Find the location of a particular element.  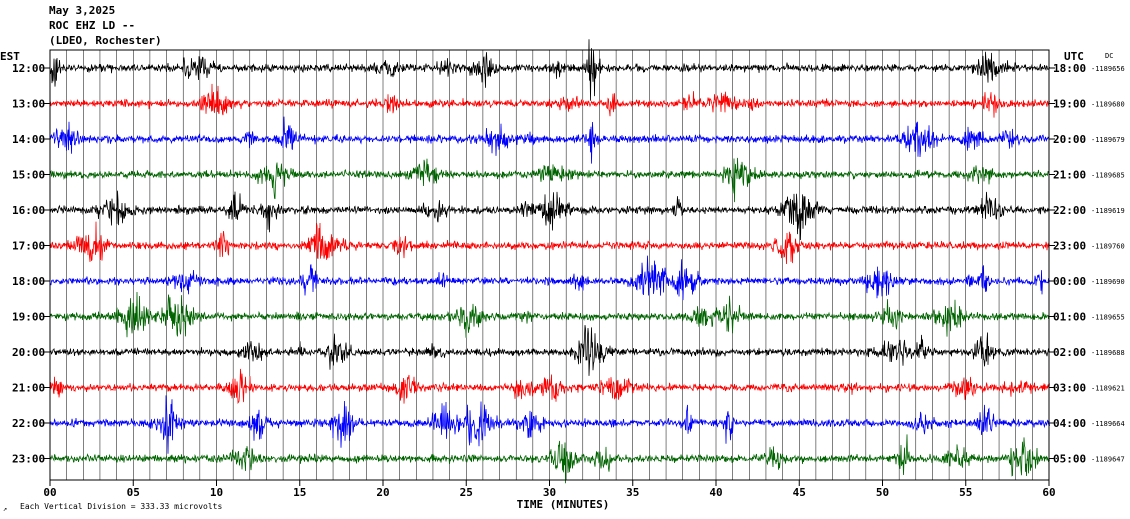

x-tick-label: 60 is located at coordinates (1048, 492).